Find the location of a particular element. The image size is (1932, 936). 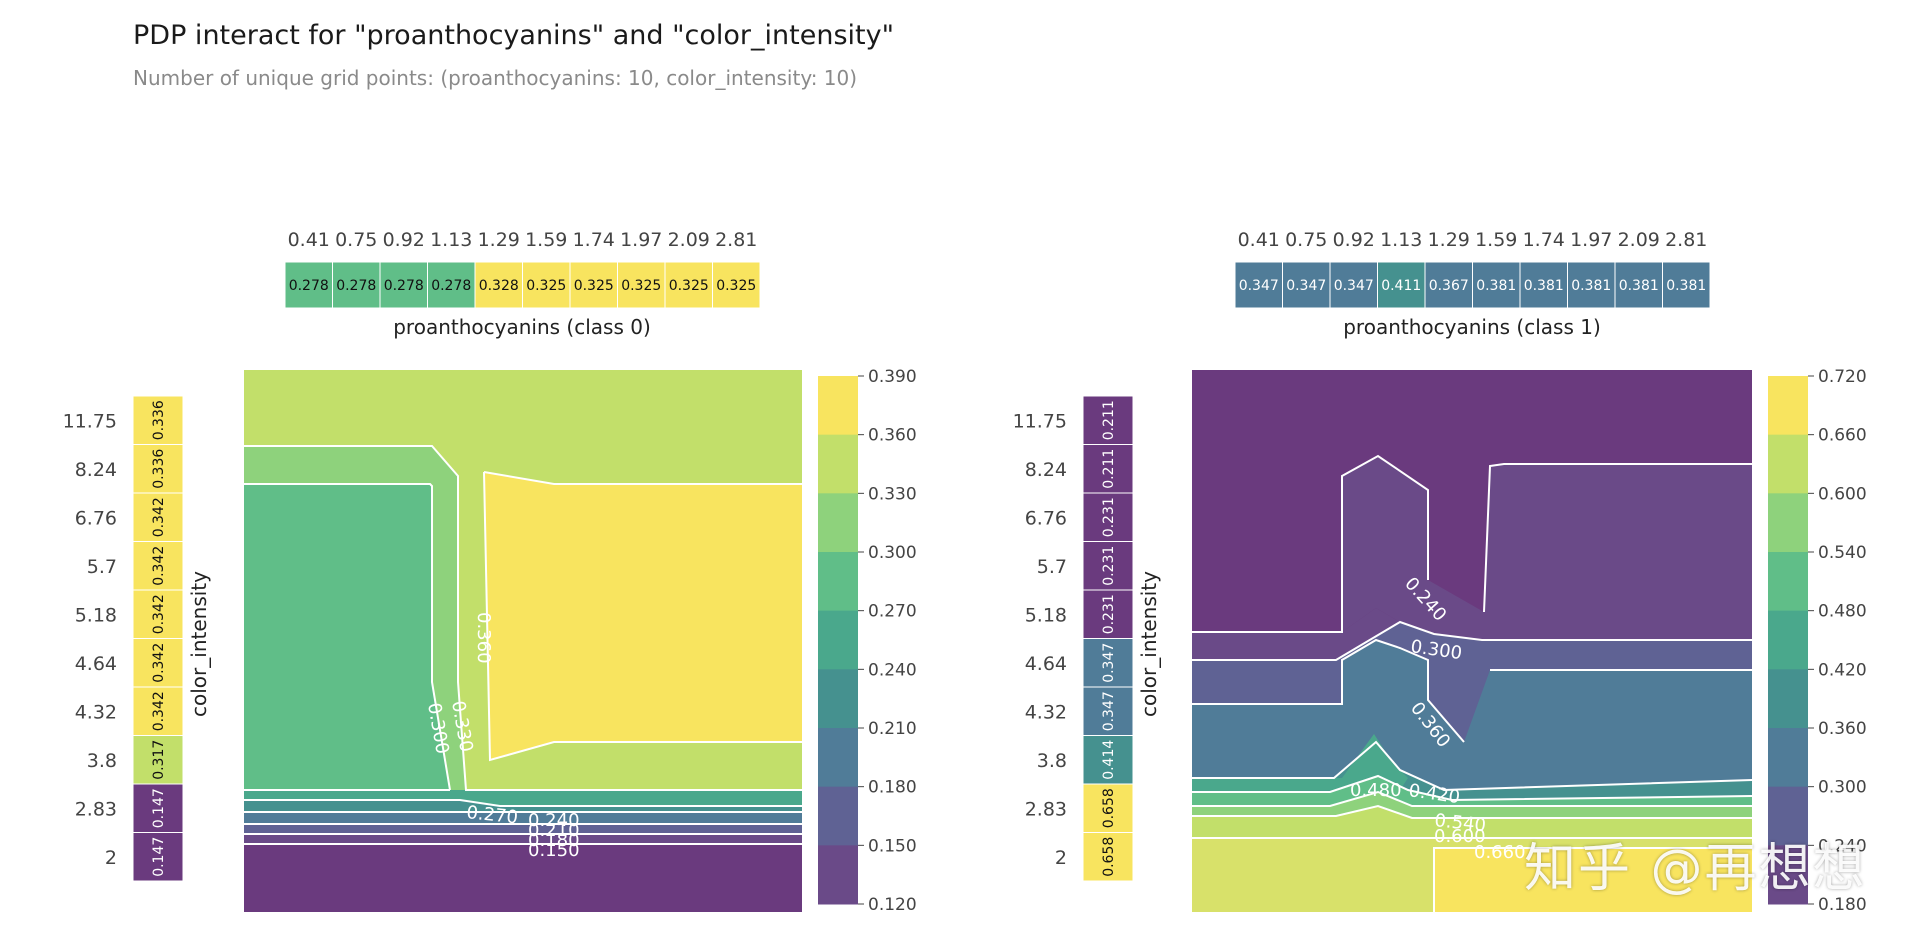

x-marginal-value: 0.411 is located at coordinates (1401, 286).